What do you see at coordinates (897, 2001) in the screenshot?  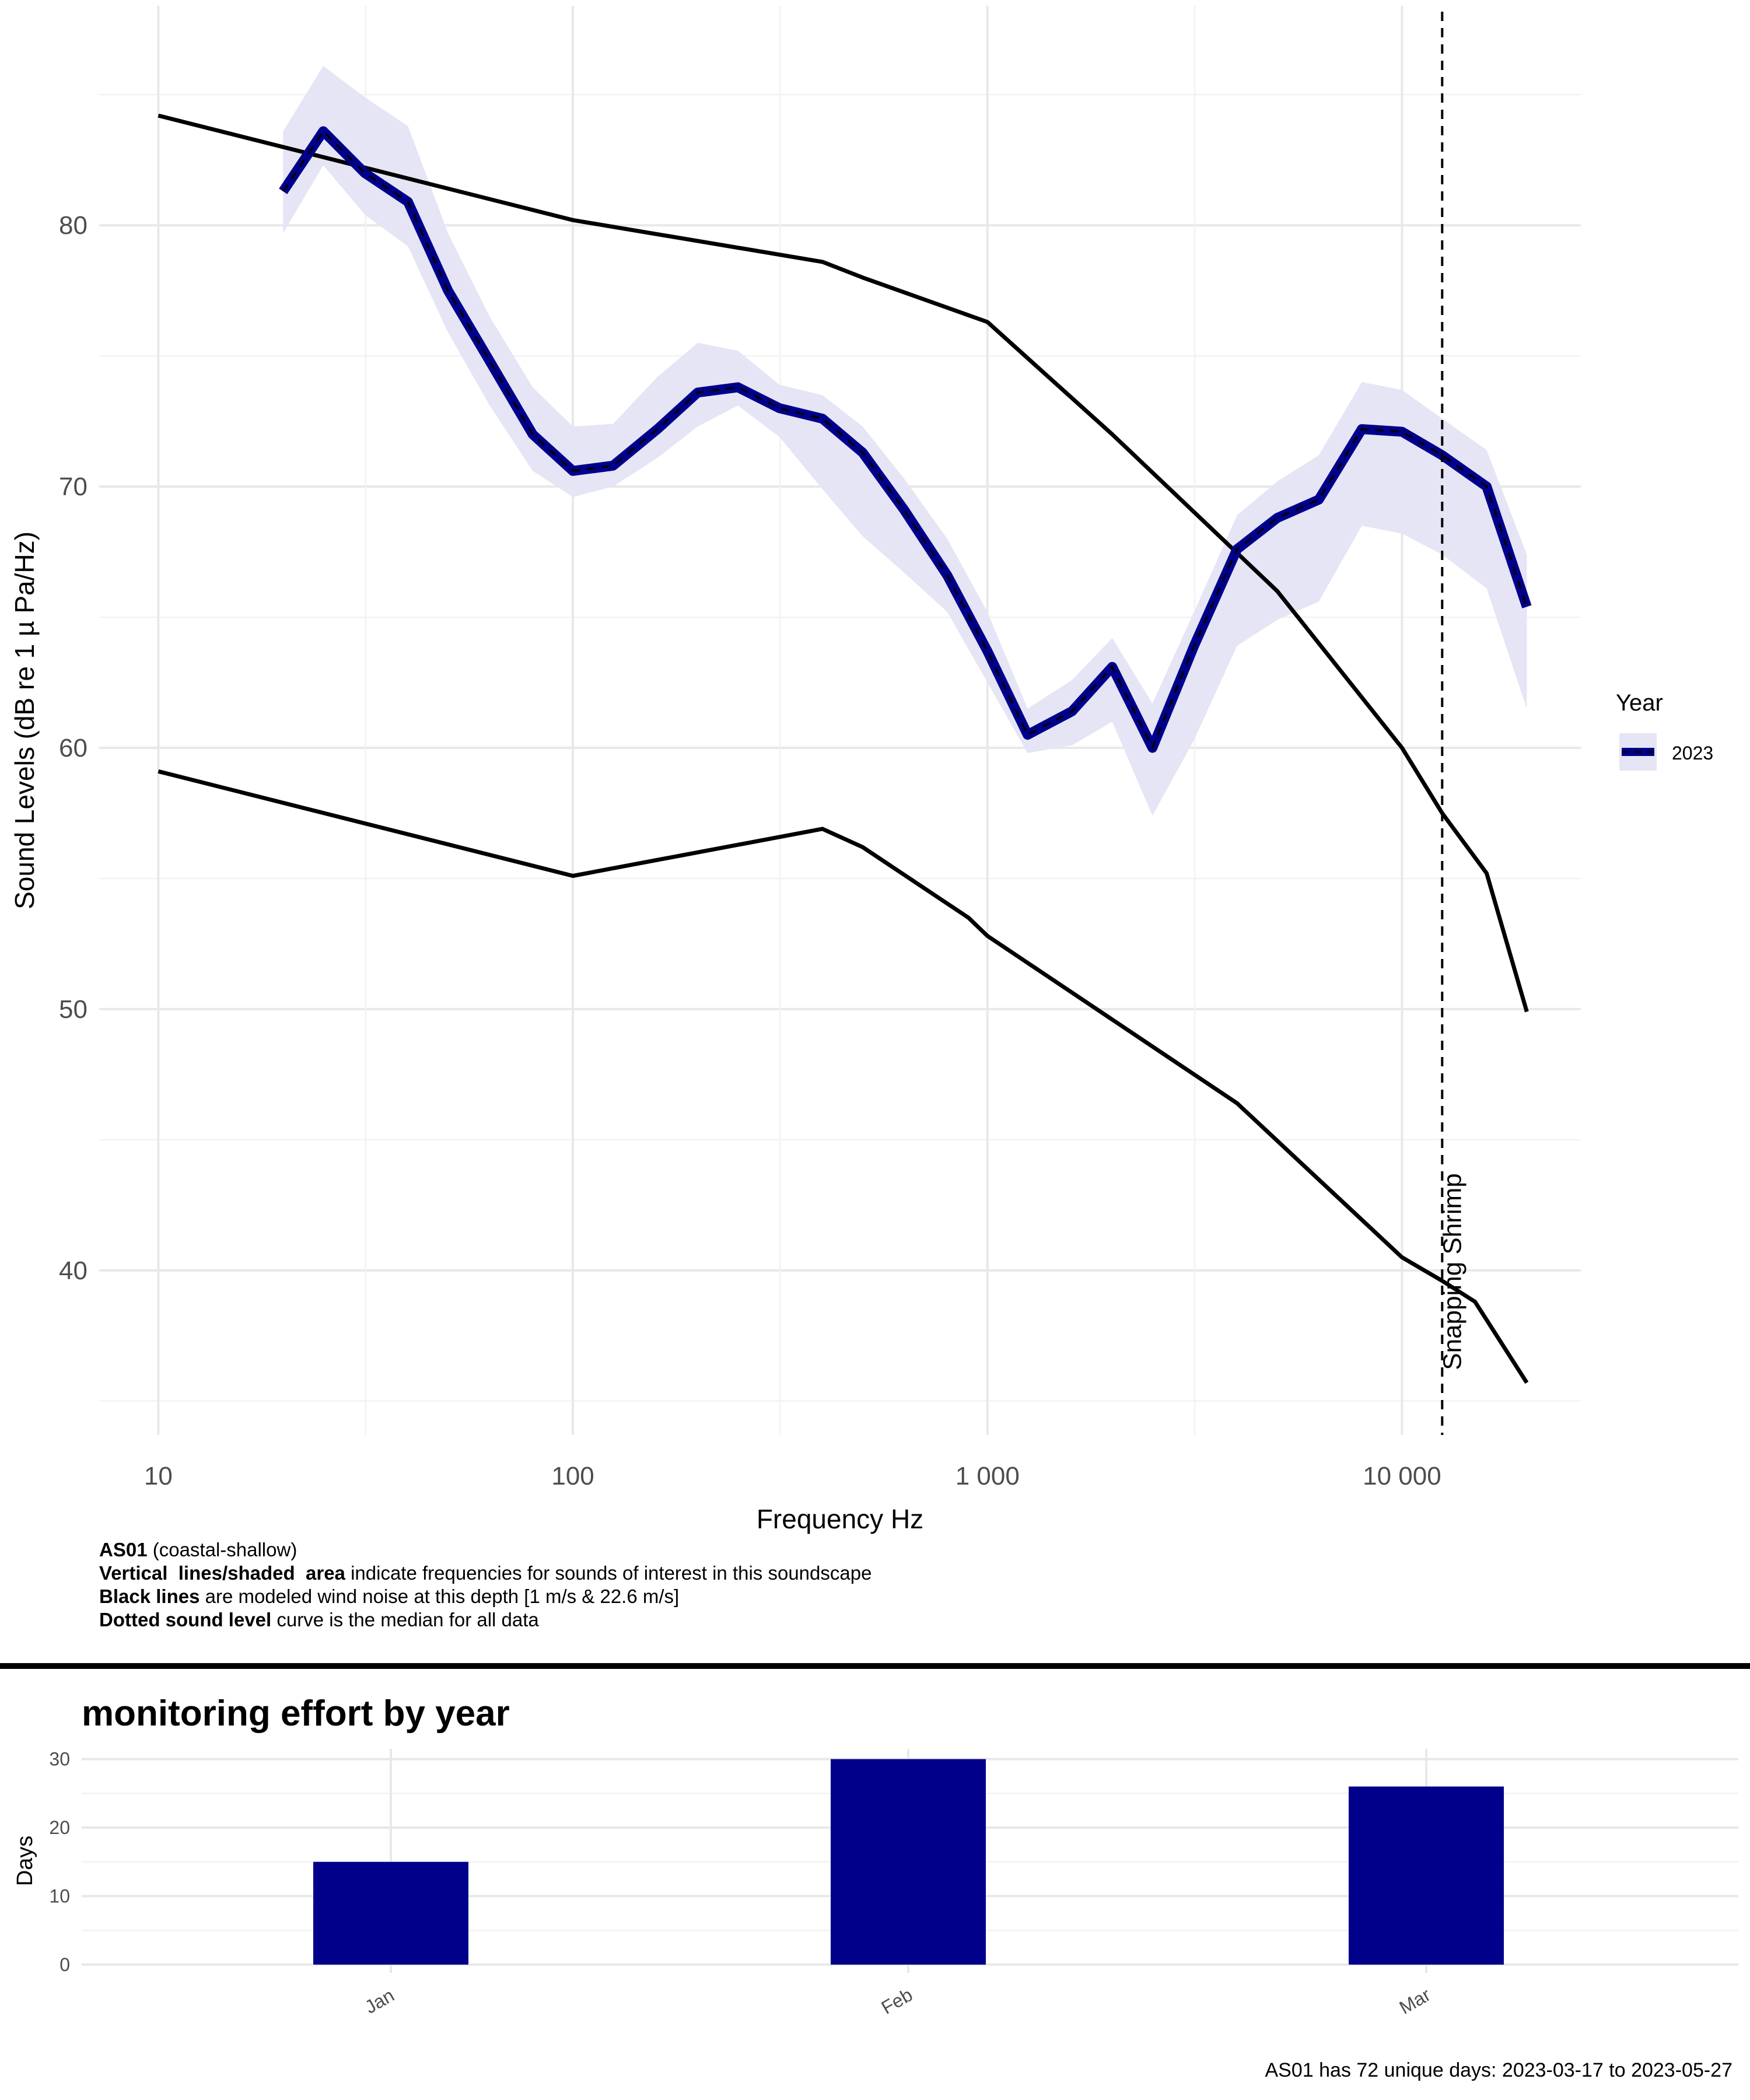 I see `bar-x-tick-label-feb: Feb` at bounding box center [897, 2001].